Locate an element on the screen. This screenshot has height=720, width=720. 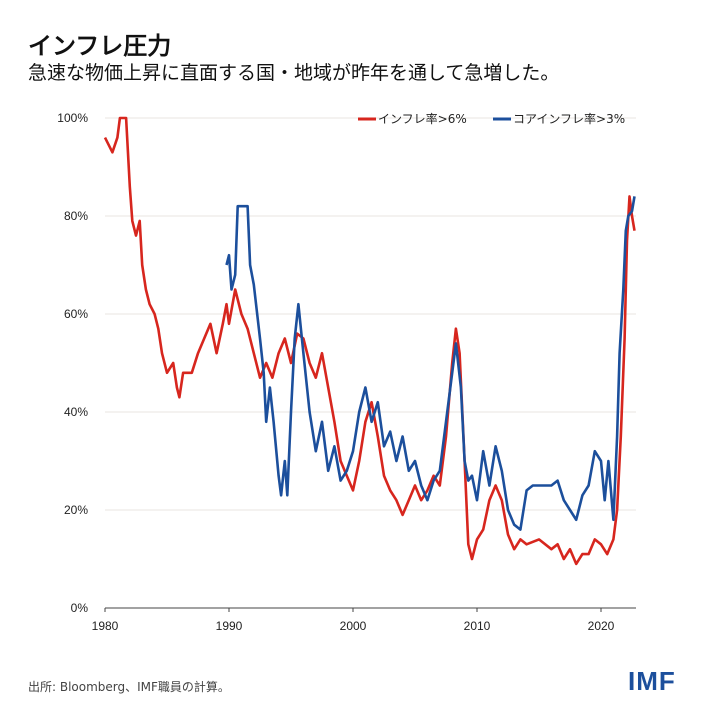
source-note: 出所: Bloomberg、IMF職員の計算。 is located at coordinates (129, 687).